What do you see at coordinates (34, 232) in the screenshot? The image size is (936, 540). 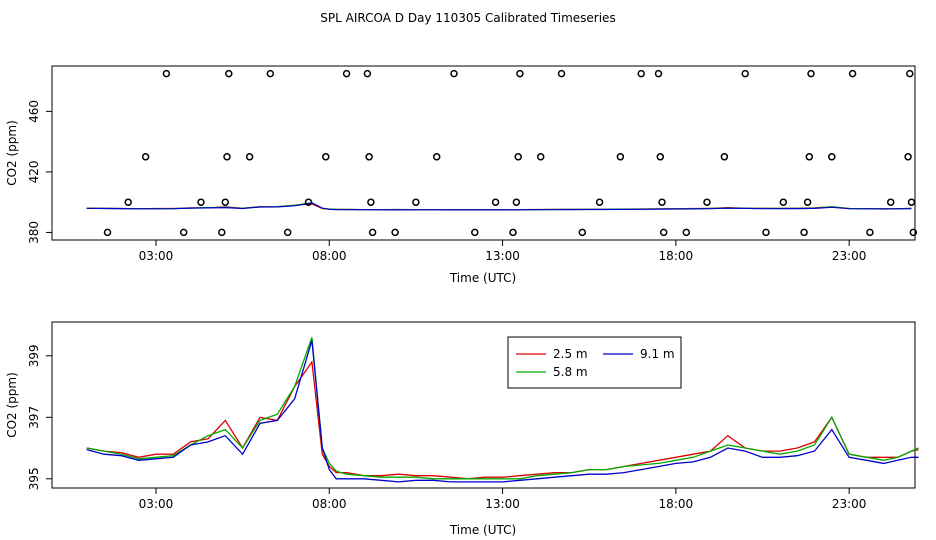 I see `y-tick-label: 380` at bounding box center [34, 232].